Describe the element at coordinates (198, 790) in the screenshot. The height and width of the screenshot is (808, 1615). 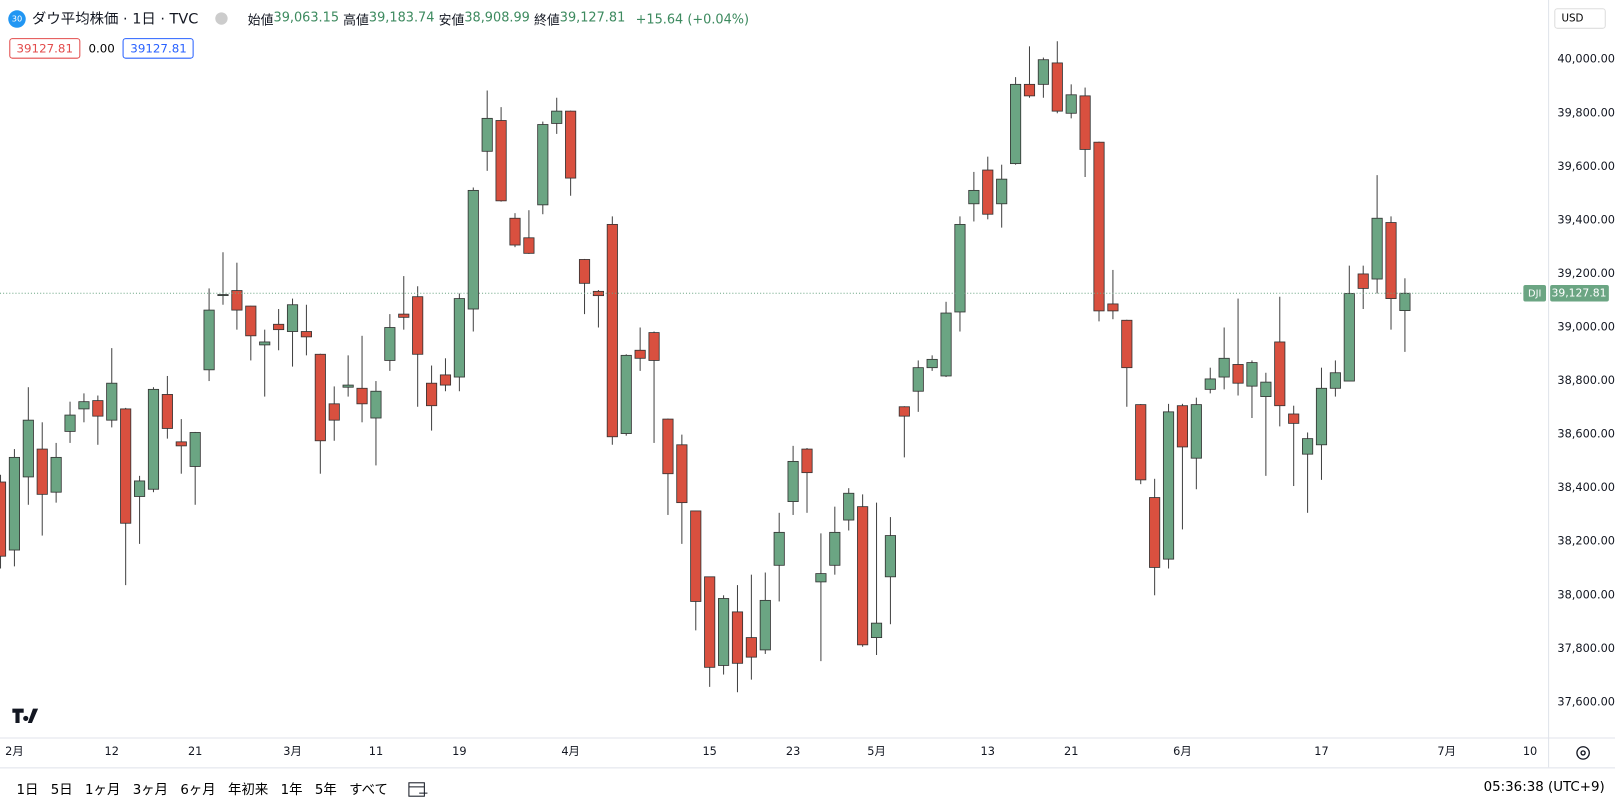
I see `range-button: 6ヶ月` at that location.